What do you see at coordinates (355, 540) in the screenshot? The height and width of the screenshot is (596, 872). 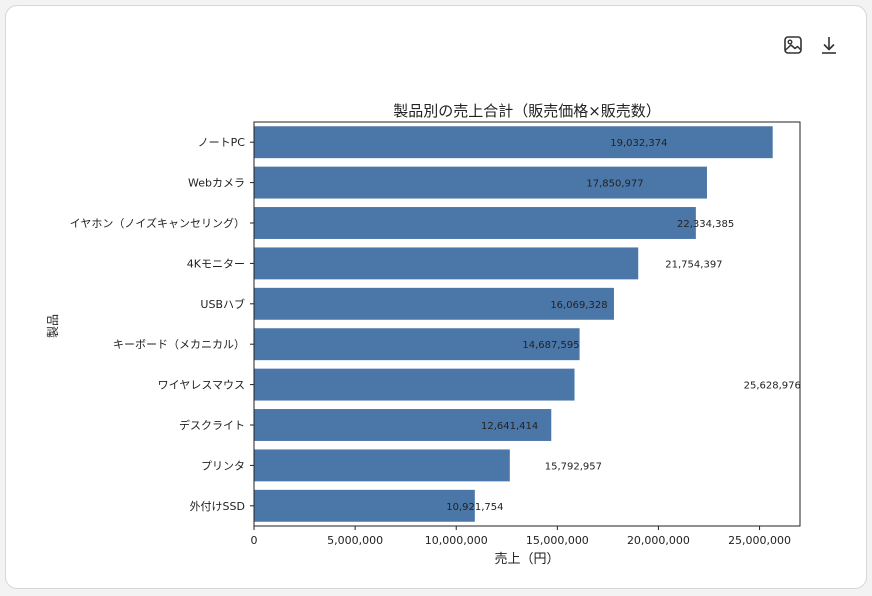 I see `x-tick-label: 5,000,000` at bounding box center [355, 540].